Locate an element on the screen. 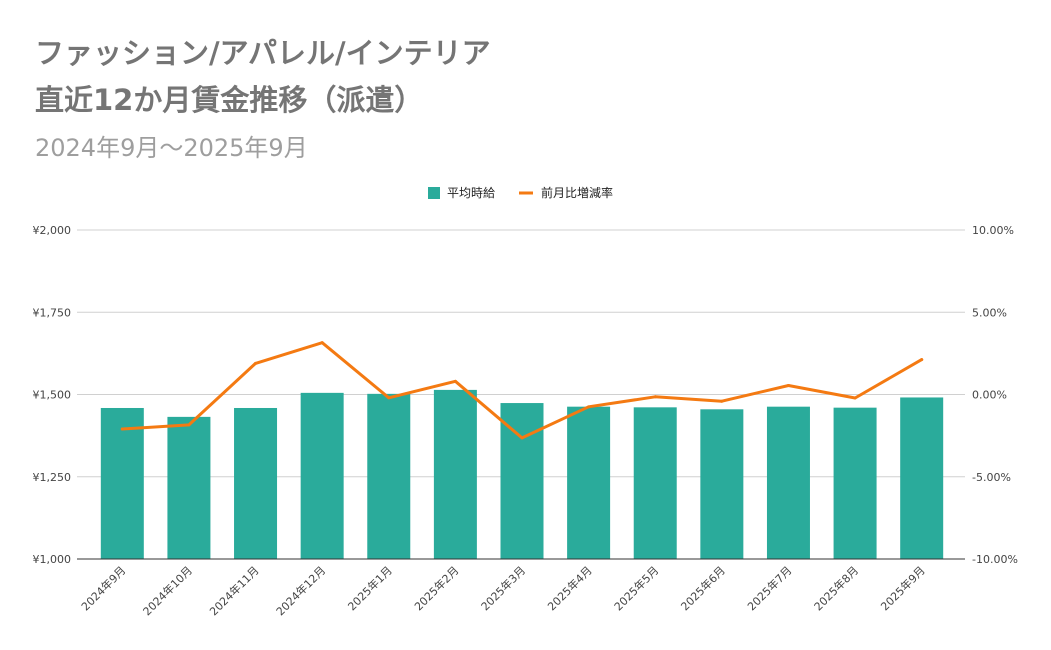 The height and width of the screenshot is (650, 1051). legend: 平均時給 前月比増減率 is located at coordinates (520, 192).